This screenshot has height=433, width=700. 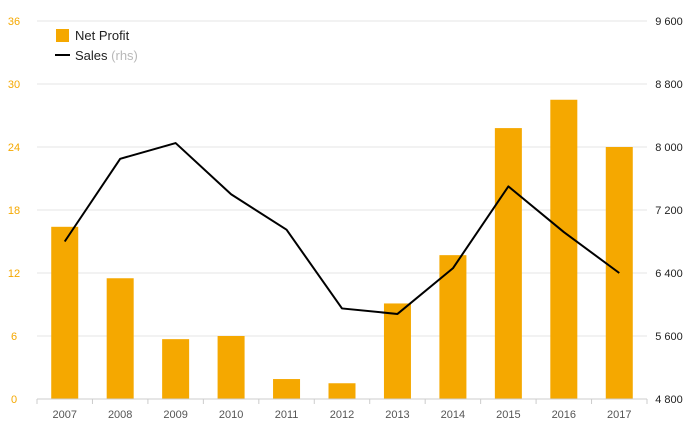 I want to click on legend-label-net-profit: Net Profit, so click(x=102, y=35).